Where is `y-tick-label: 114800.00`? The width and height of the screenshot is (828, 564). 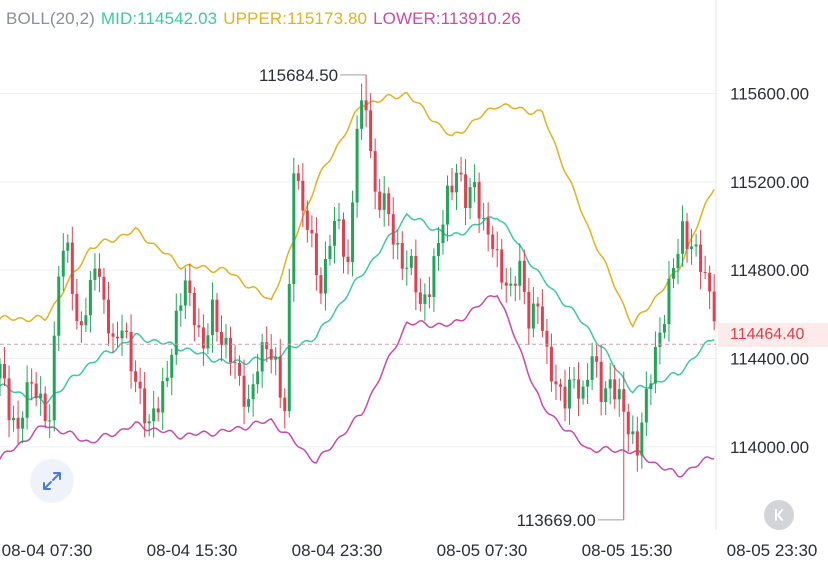
y-tick-label: 114800.00 is located at coordinates (769, 270).